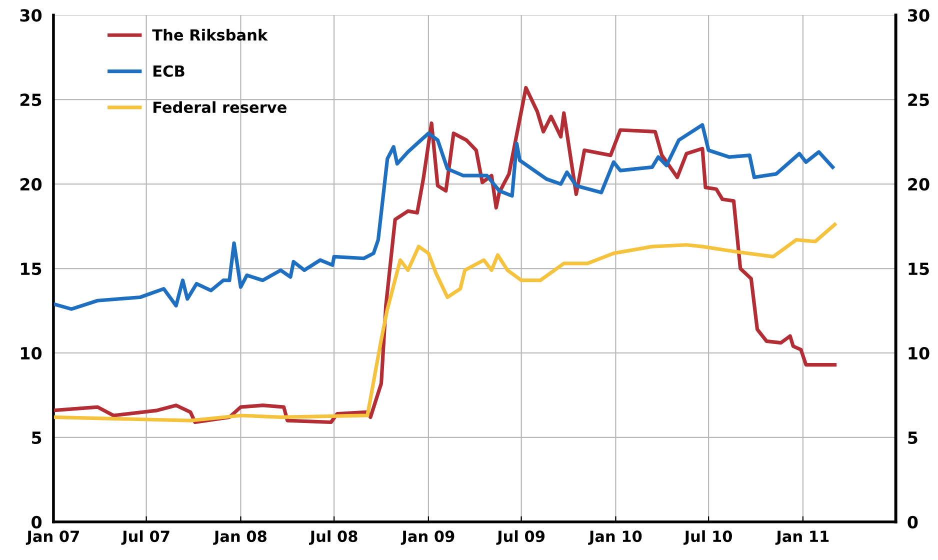  I want to click on x-tick-label: Jan 07, so click(52, 537).